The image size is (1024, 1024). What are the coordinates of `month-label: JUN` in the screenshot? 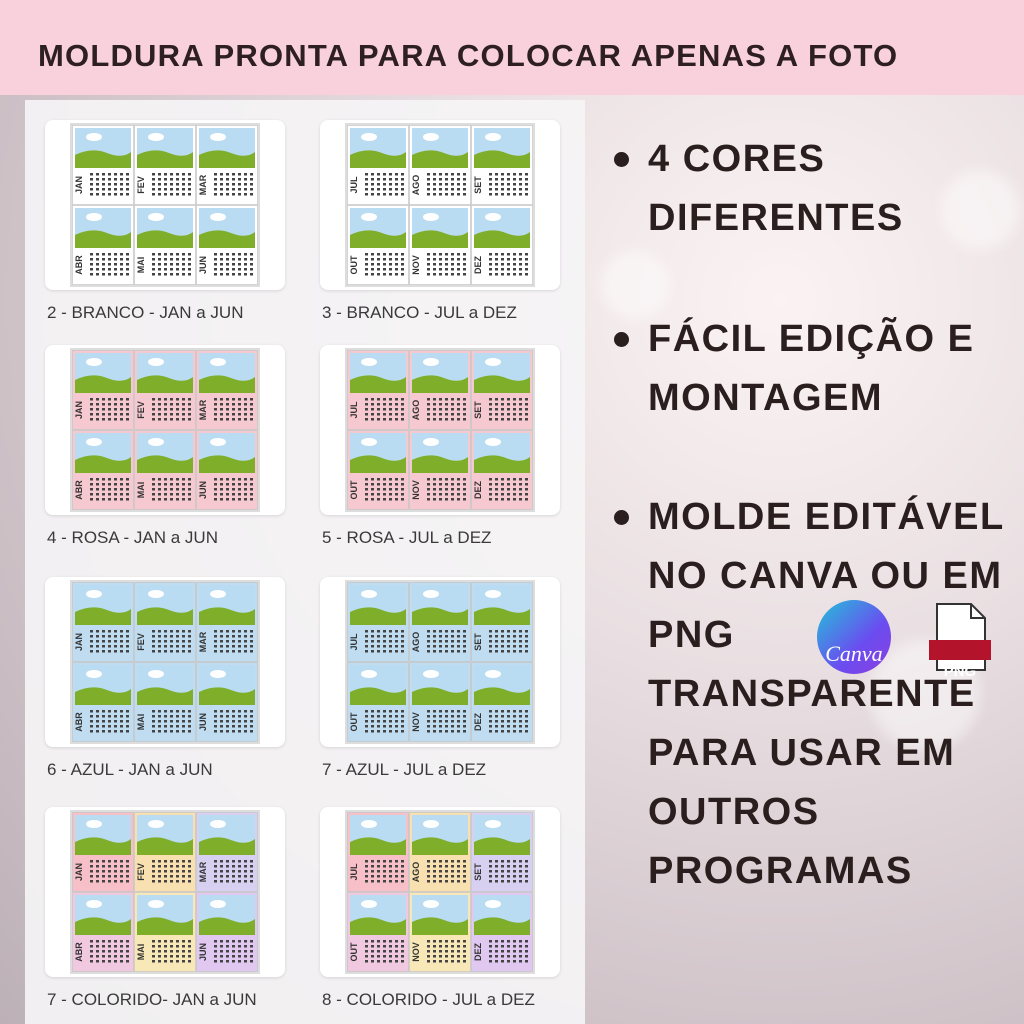 It's located at (203, 490).